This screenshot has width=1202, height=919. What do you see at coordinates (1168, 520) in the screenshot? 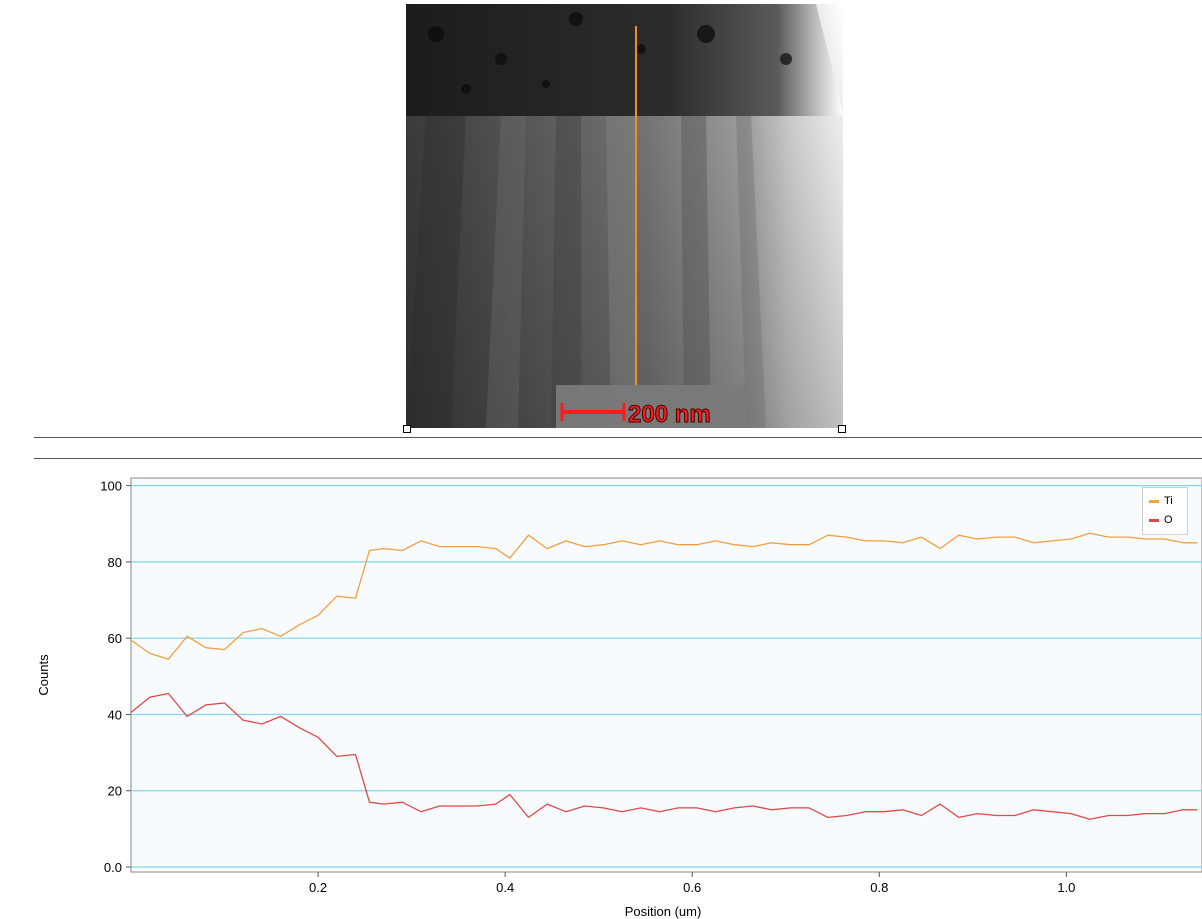
I see `legend-label-o: O` at bounding box center [1168, 520].